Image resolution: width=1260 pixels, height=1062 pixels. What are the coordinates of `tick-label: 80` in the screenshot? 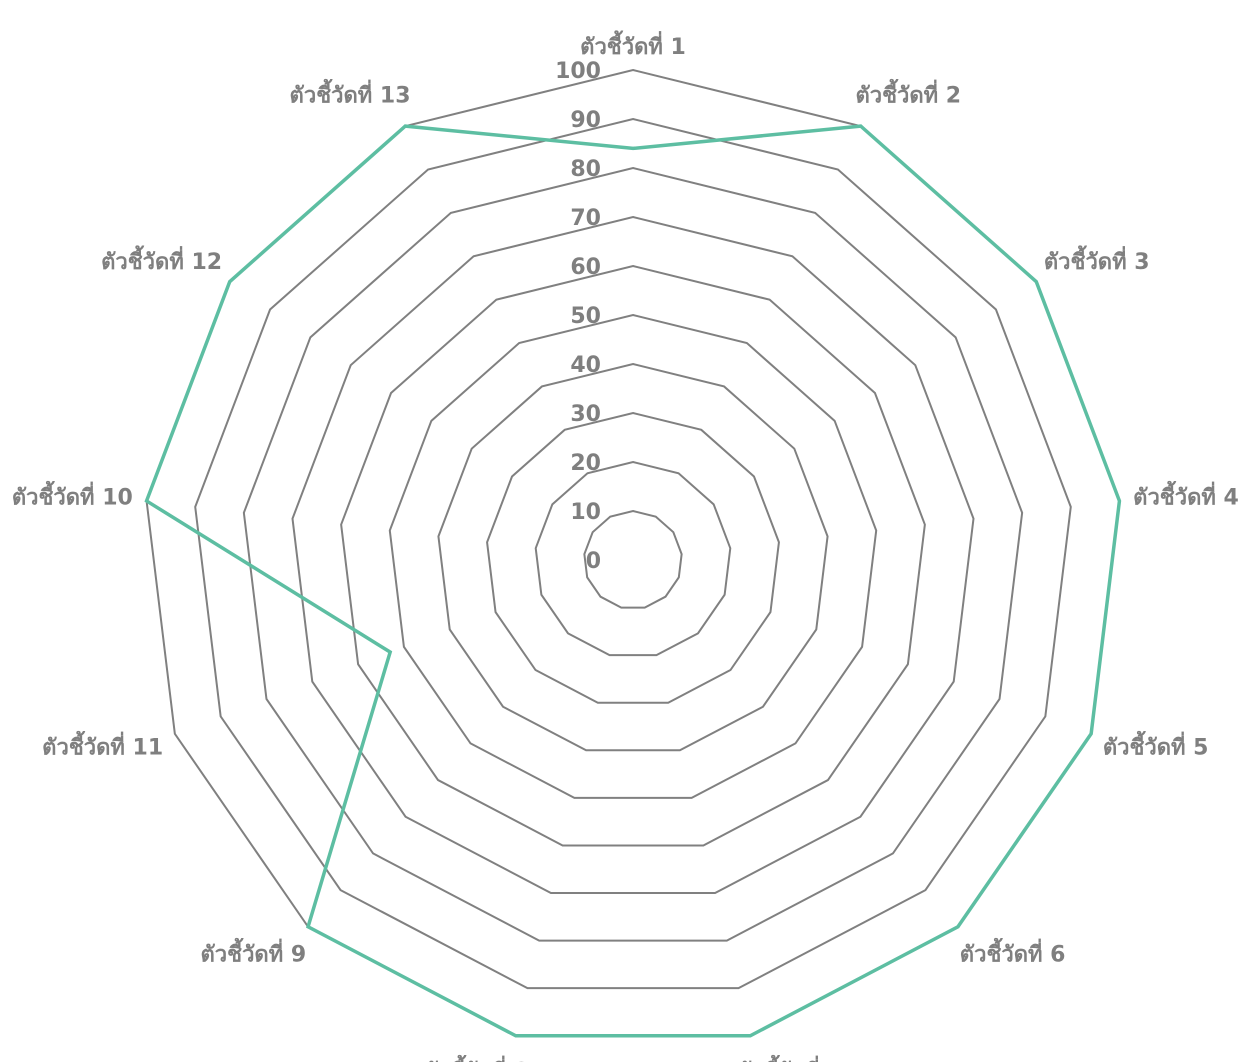 It's located at (585, 169).